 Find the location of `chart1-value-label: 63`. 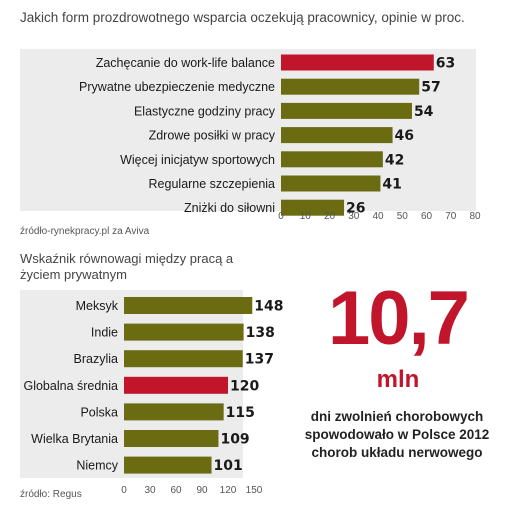

chart1-value-label: 63 is located at coordinates (445, 64).